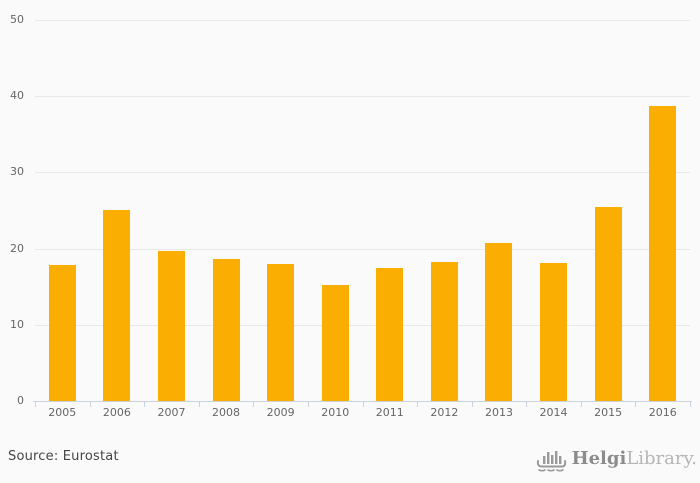 Image resolution: width=700 pixels, height=483 pixels. Describe the element at coordinates (663, 253) in the screenshot. I see `bar-2016` at that location.